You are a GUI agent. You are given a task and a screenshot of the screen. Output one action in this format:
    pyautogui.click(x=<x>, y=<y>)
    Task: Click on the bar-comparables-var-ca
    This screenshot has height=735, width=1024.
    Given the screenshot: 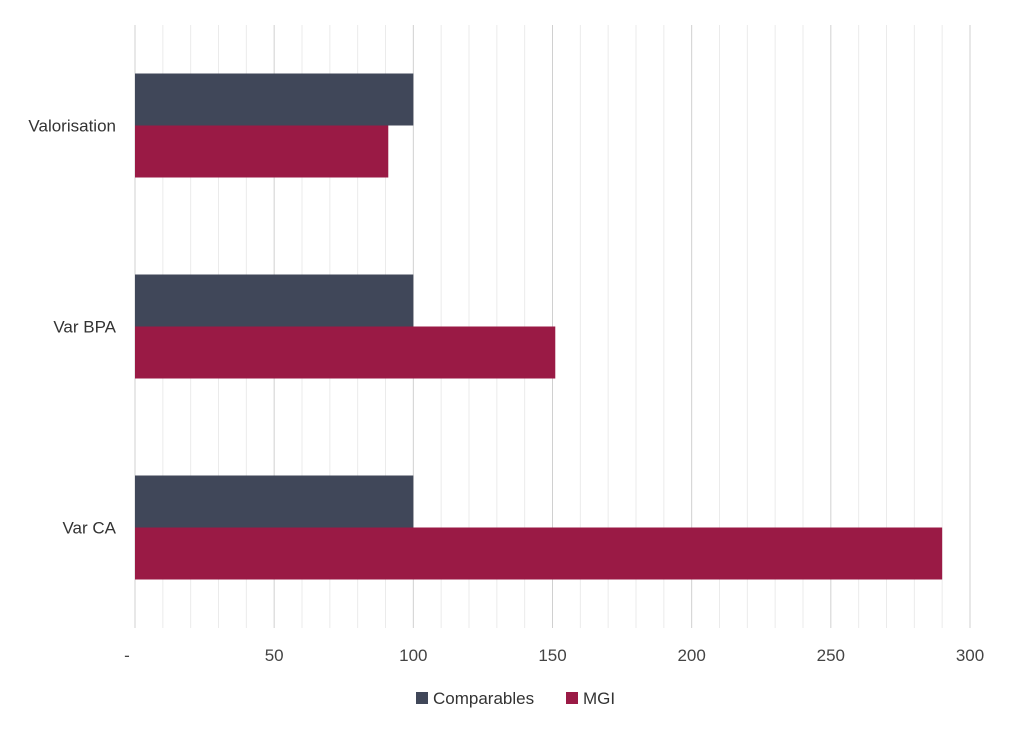 What is the action you would take?
    pyautogui.click(x=274, y=501)
    